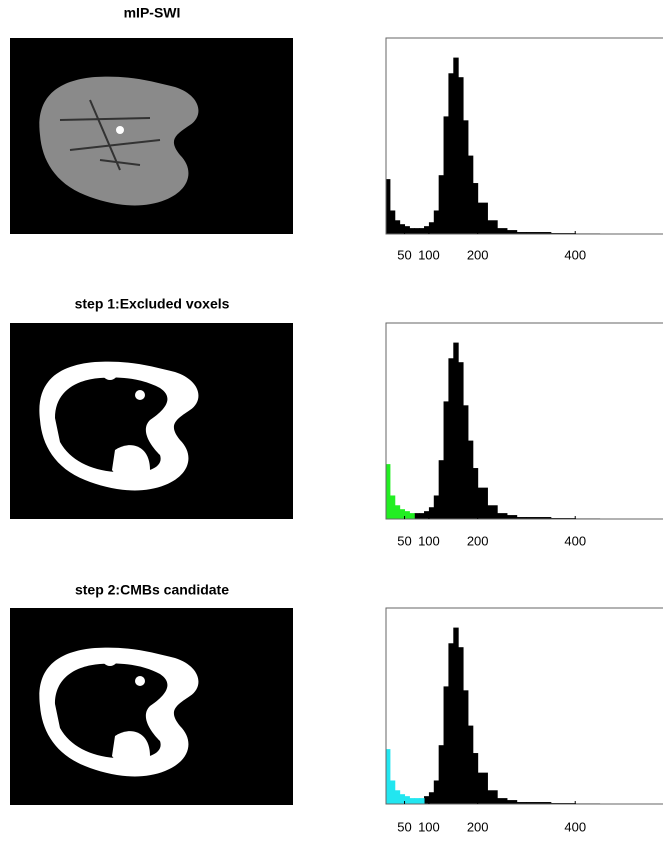  Describe the element at coordinates (152, 590) in the screenshot. I see `panel-title: step 2:CMBs candidate` at that location.